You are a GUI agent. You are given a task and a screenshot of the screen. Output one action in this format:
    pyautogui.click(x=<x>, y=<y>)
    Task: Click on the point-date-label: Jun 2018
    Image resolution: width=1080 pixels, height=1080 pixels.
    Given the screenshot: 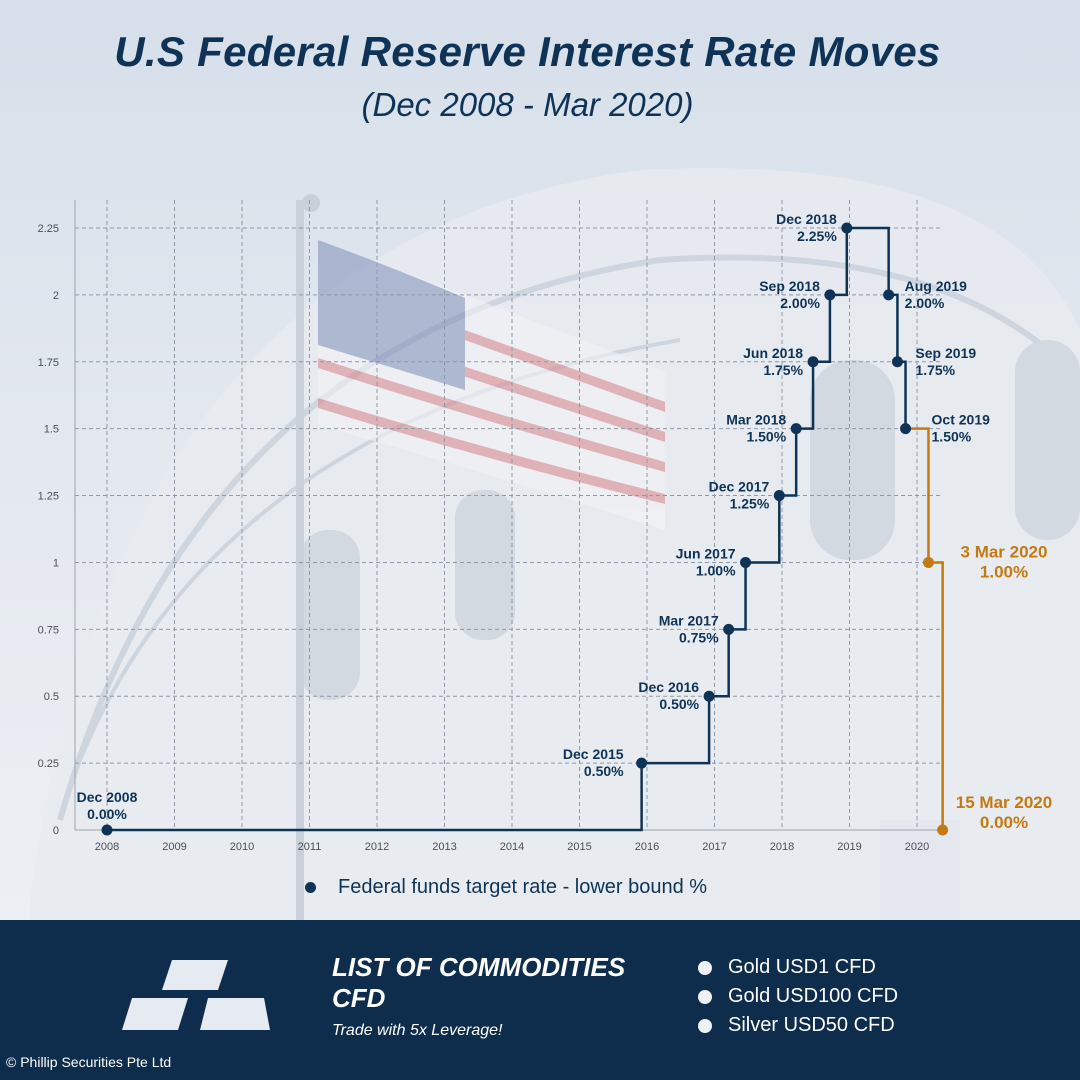 What is the action you would take?
    pyautogui.click(x=773, y=353)
    